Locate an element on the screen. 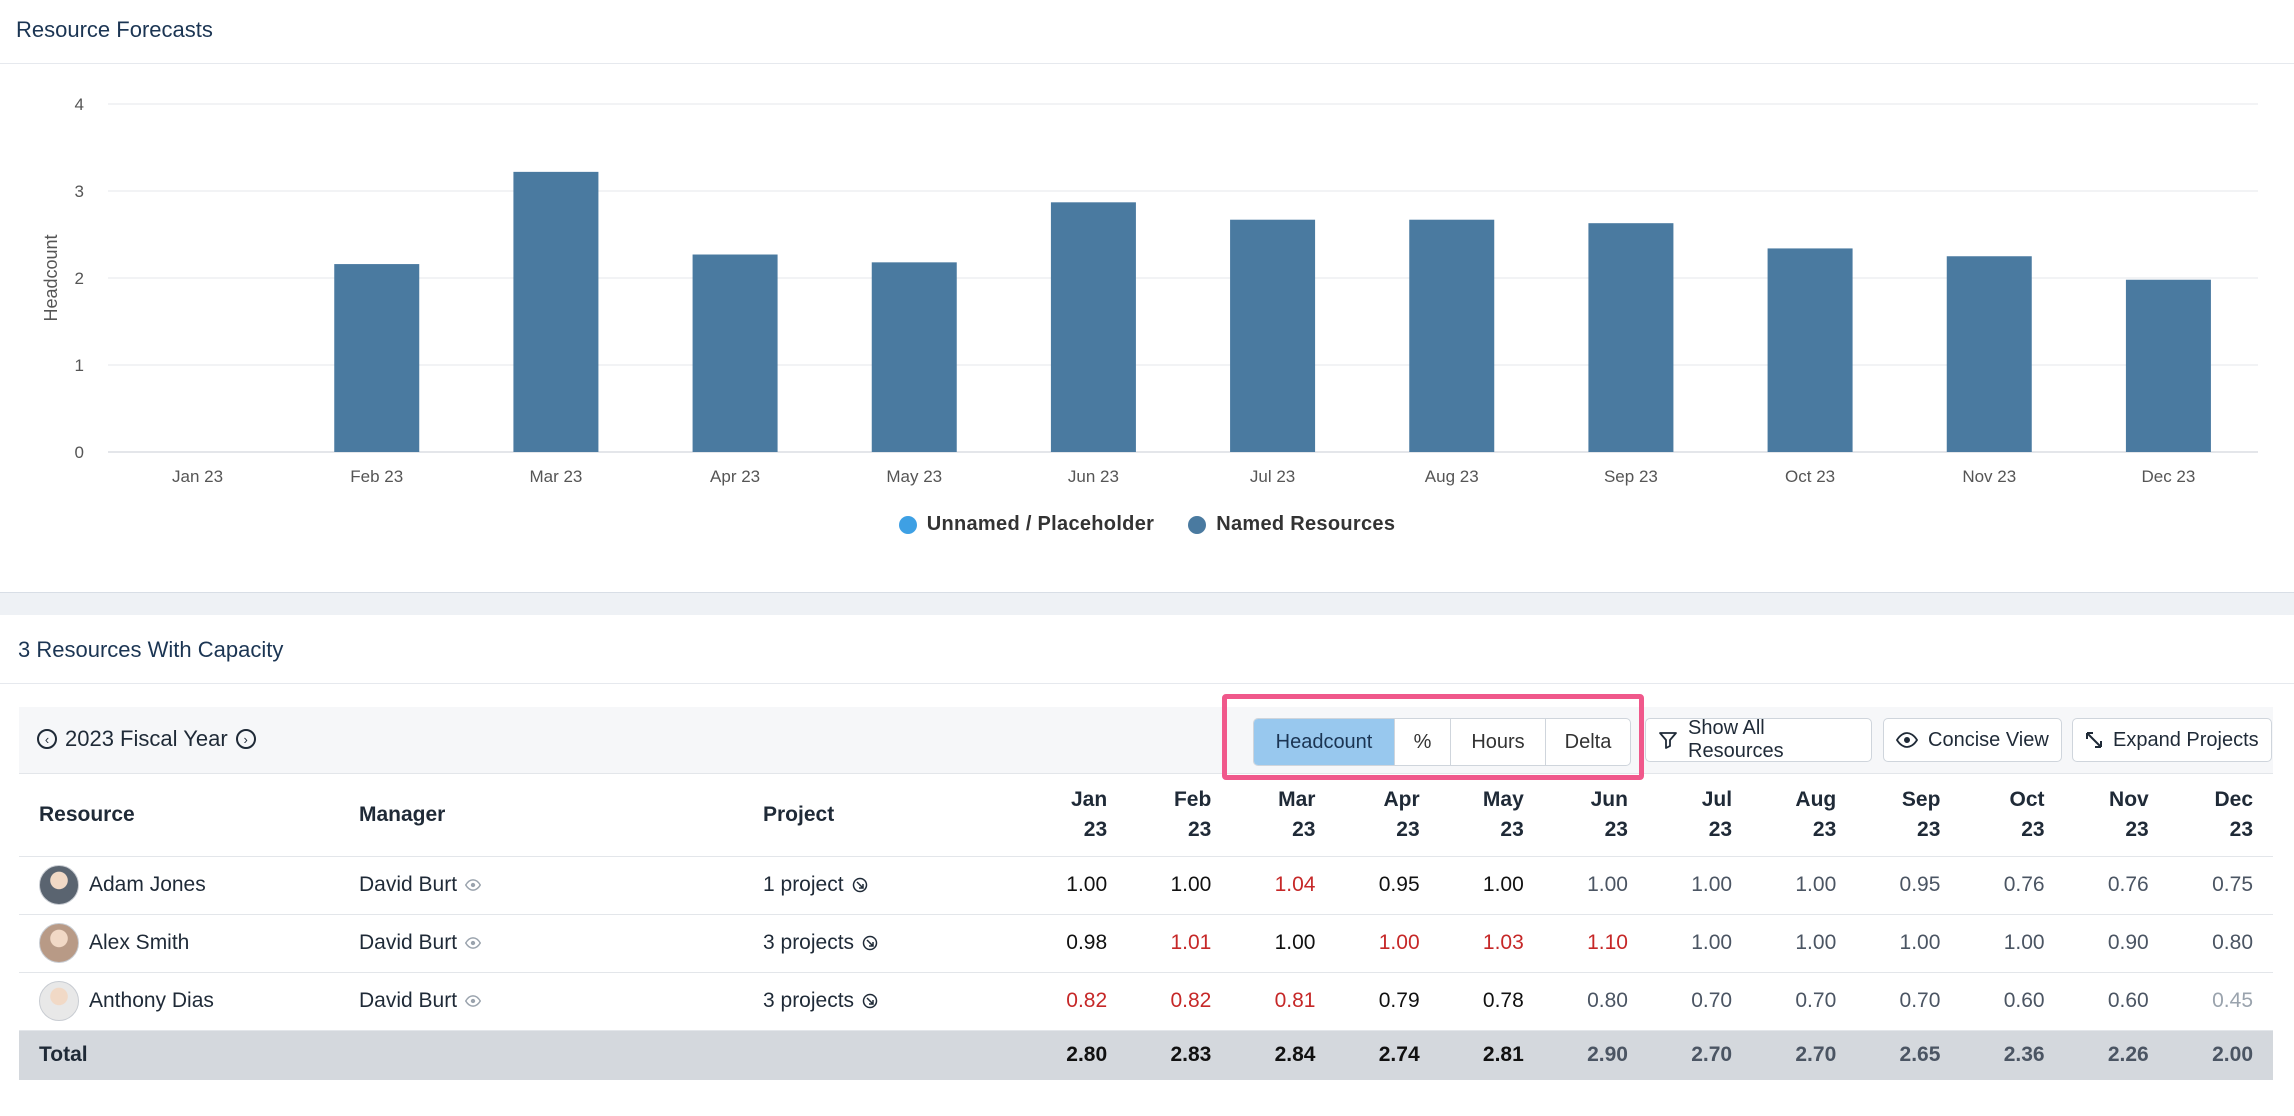 The width and height of the screenshot is (2294, 1116). concise-view-button: Concise View is located at coordinates (1972, 740).